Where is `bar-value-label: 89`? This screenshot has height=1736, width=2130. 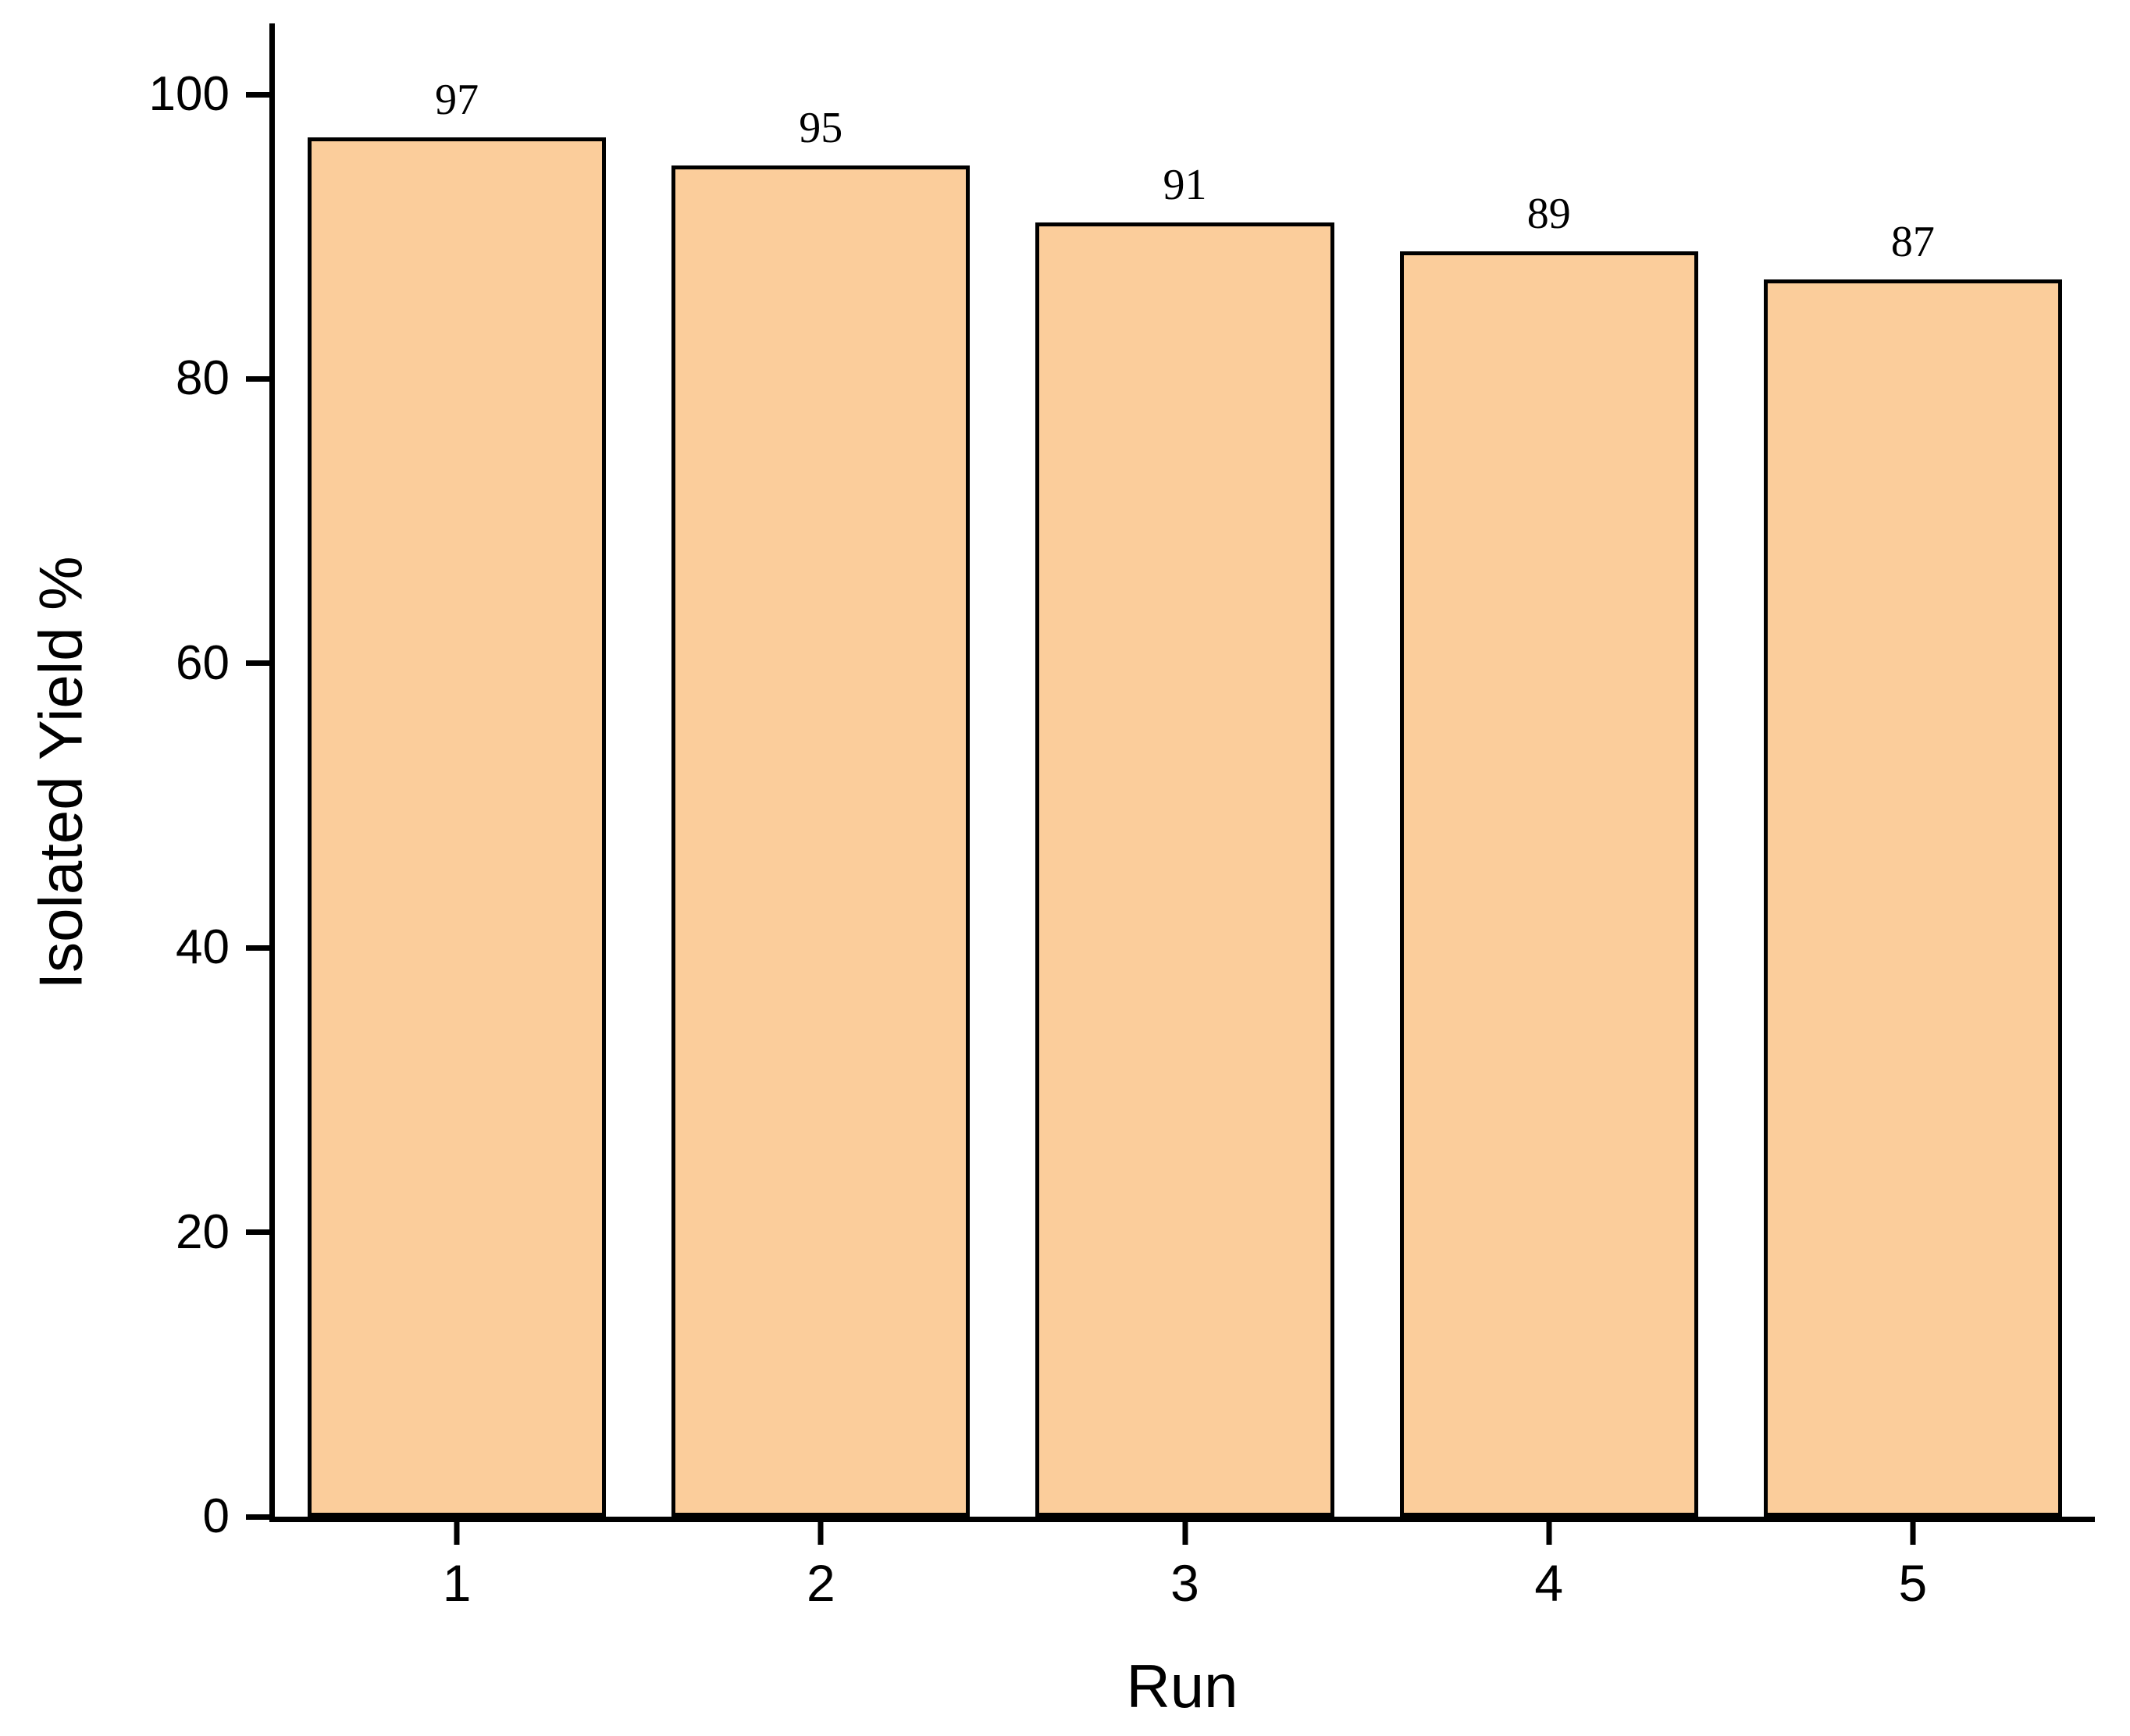
bar-value-label: 89 is located at coordinates (1548, 213).